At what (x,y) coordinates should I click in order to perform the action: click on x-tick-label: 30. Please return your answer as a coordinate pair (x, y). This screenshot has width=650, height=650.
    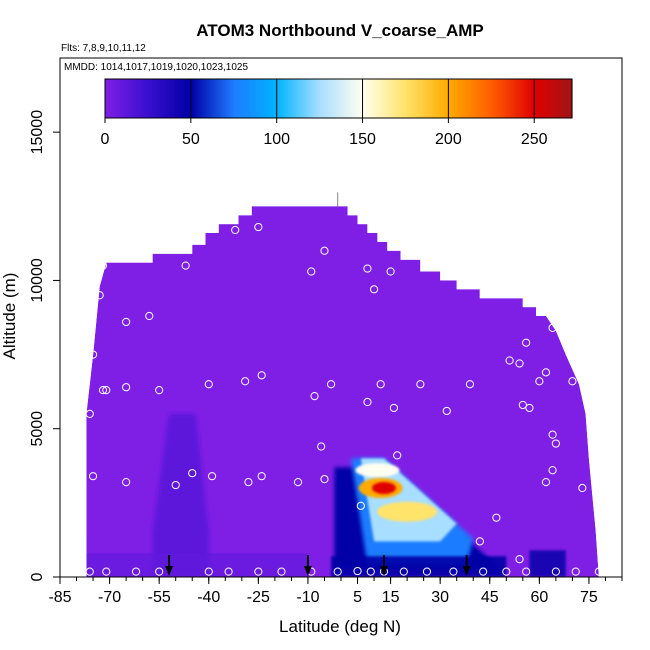
    Looking at the image, I should click on (440, 597).